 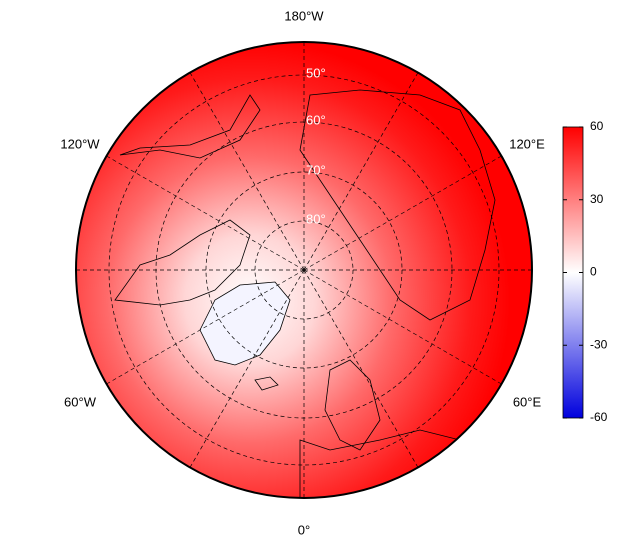 I want to click on lon-label: 120°E, so click(x=527, y=143).